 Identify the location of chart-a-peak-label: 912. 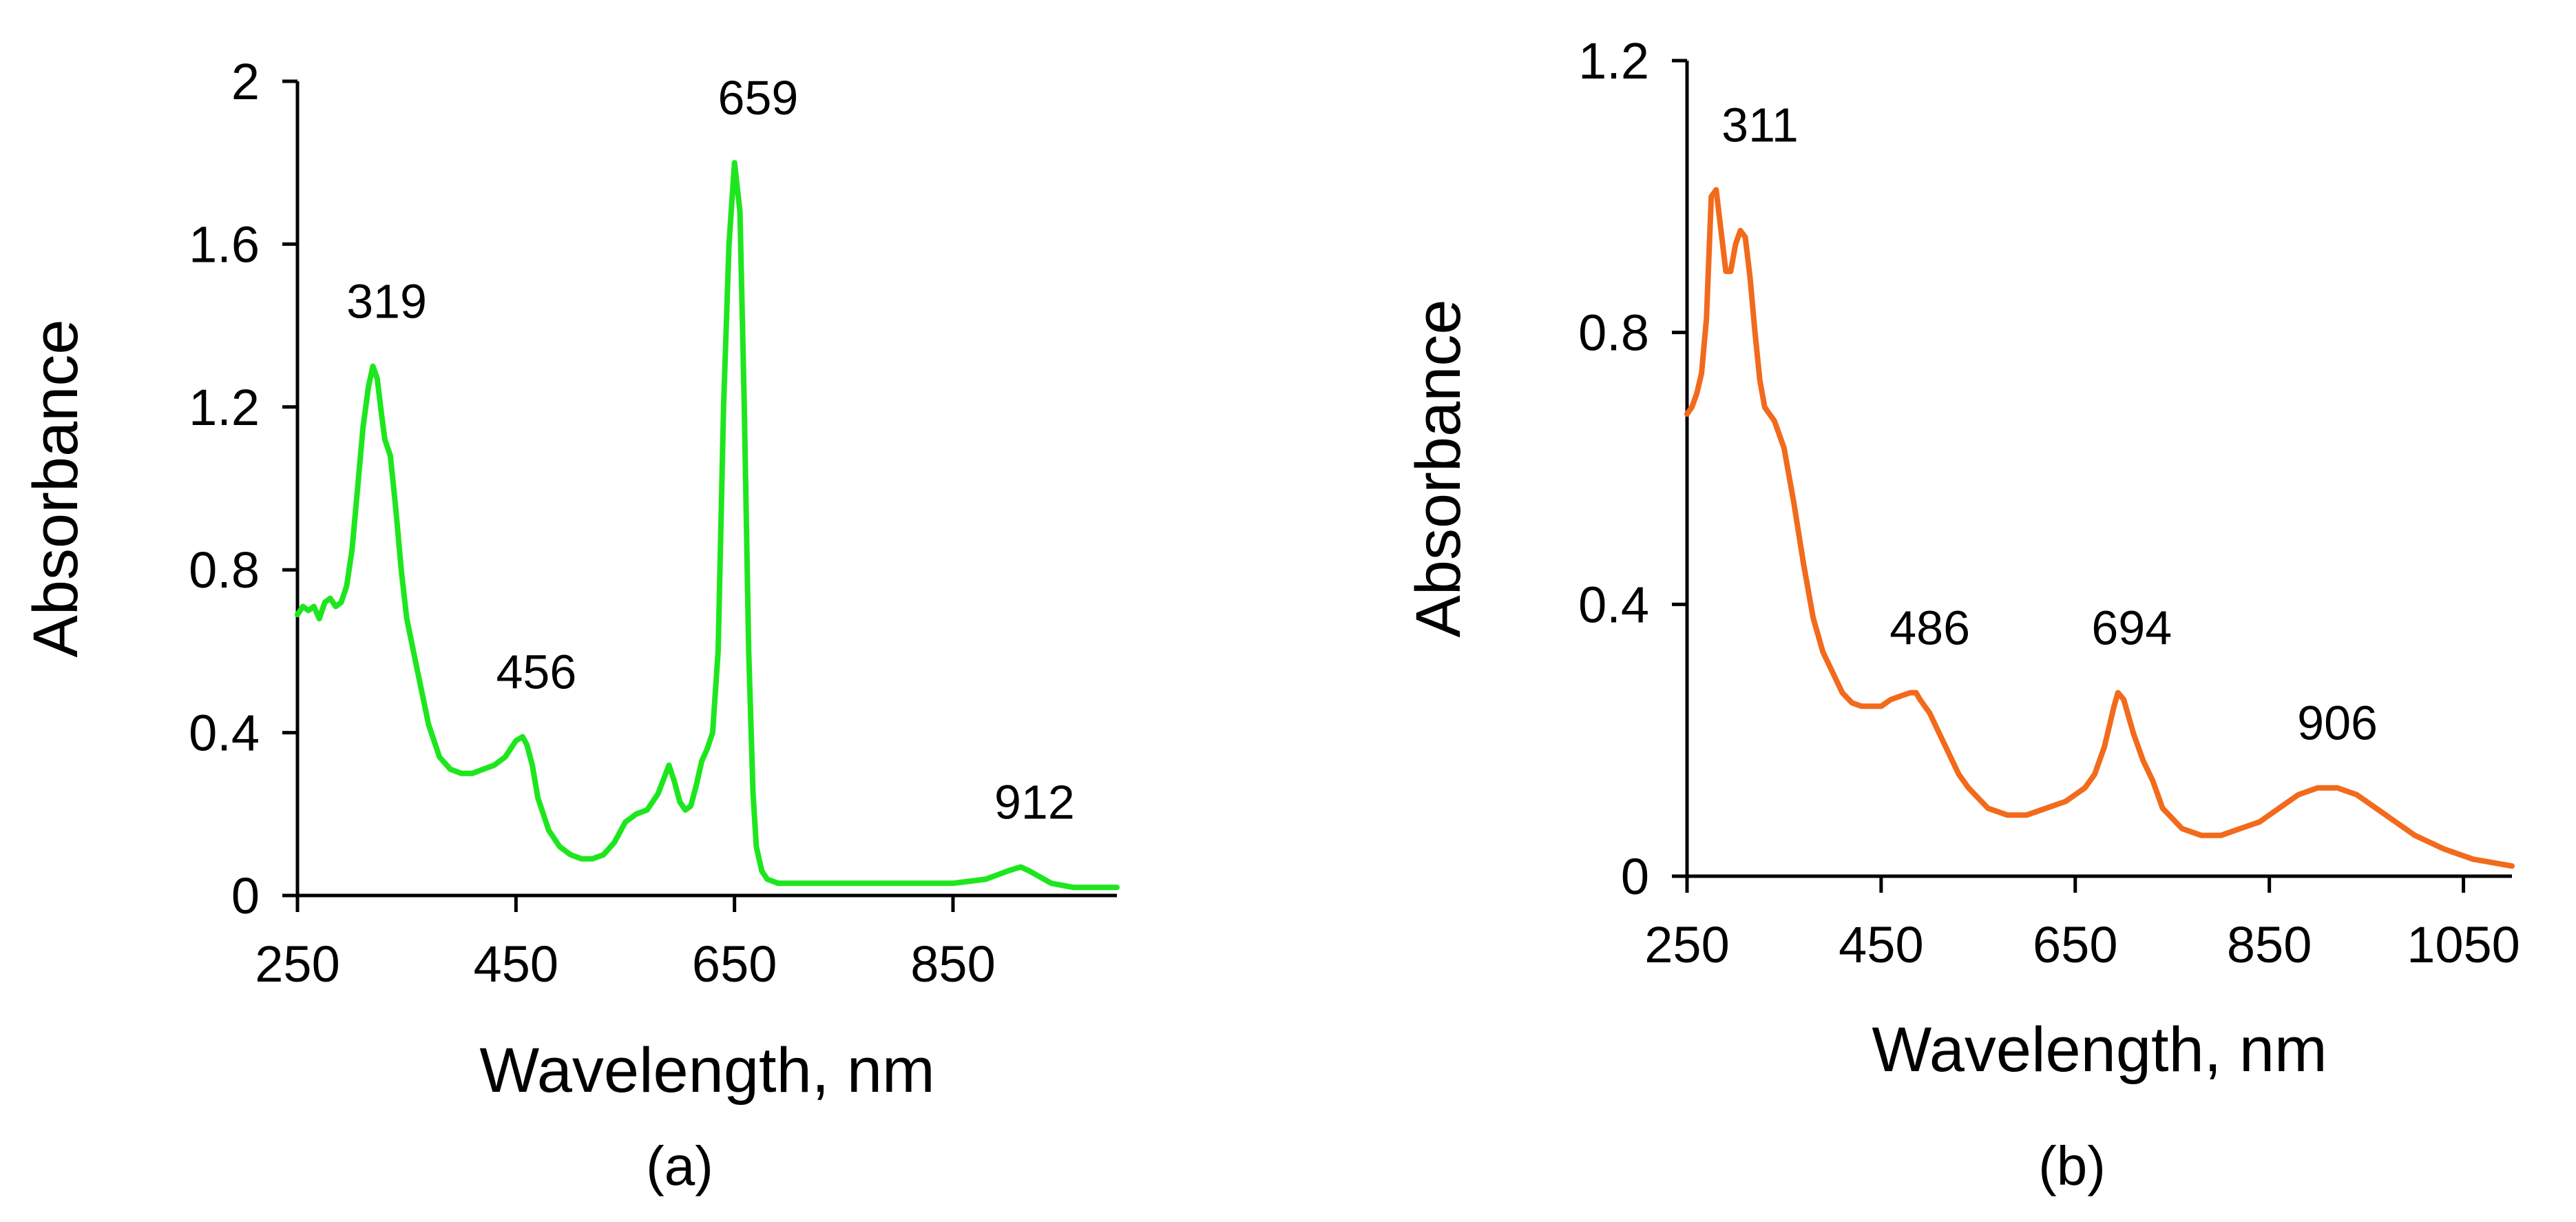
(1034, 803).